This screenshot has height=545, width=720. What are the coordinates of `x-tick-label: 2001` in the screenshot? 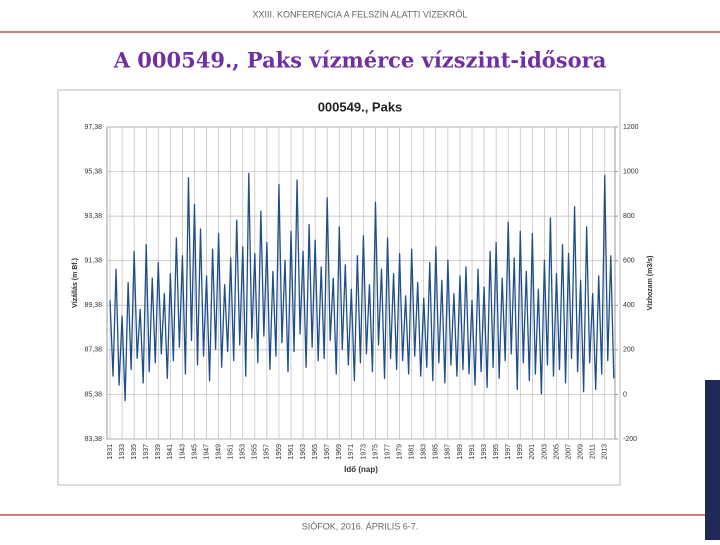 It's located at (532, 452).